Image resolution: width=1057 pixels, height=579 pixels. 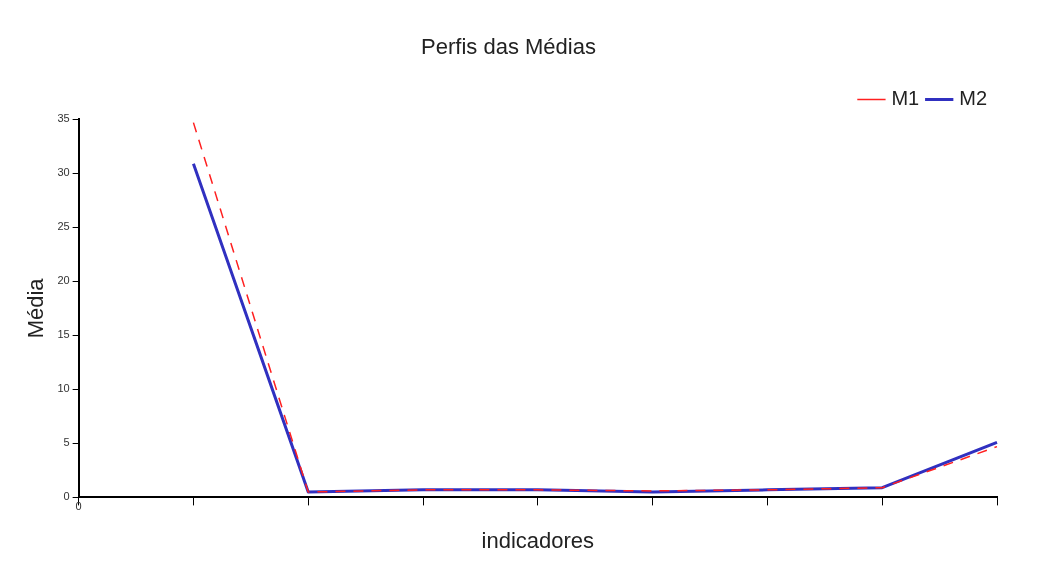 What do you see at coordinates (905, 97) in the screenshot?
I see `legend-label: M1` at bounding box center [905, 97].